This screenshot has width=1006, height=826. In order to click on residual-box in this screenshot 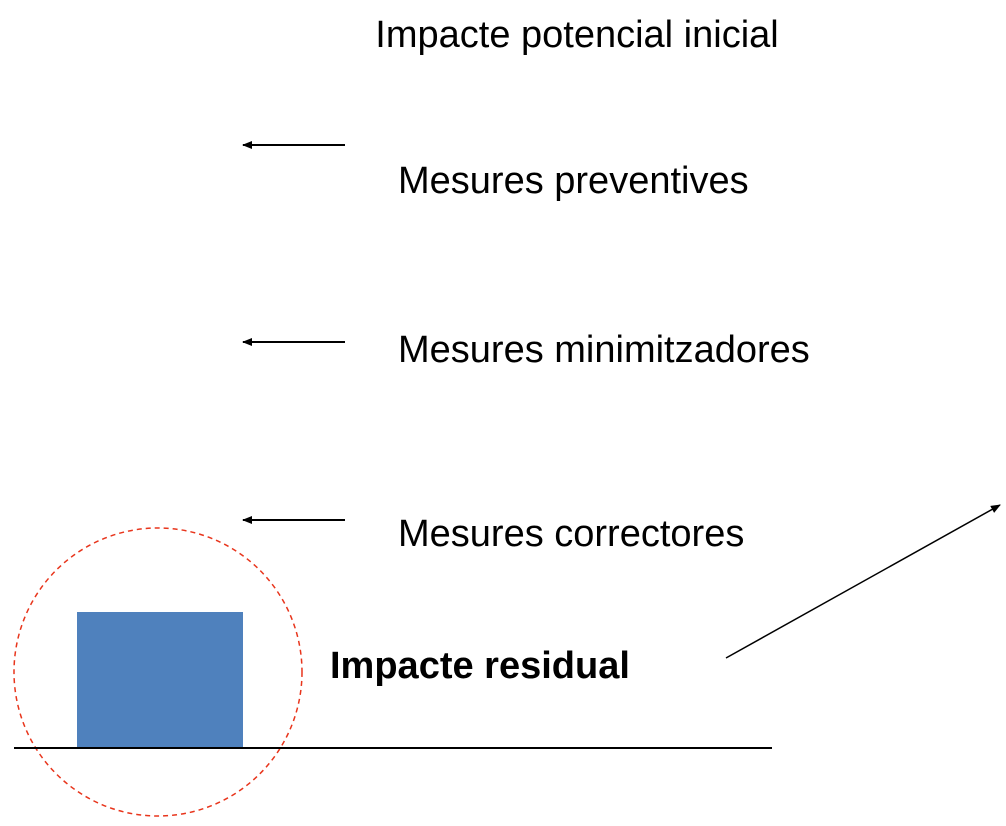, I will do `click(160, 680)`.